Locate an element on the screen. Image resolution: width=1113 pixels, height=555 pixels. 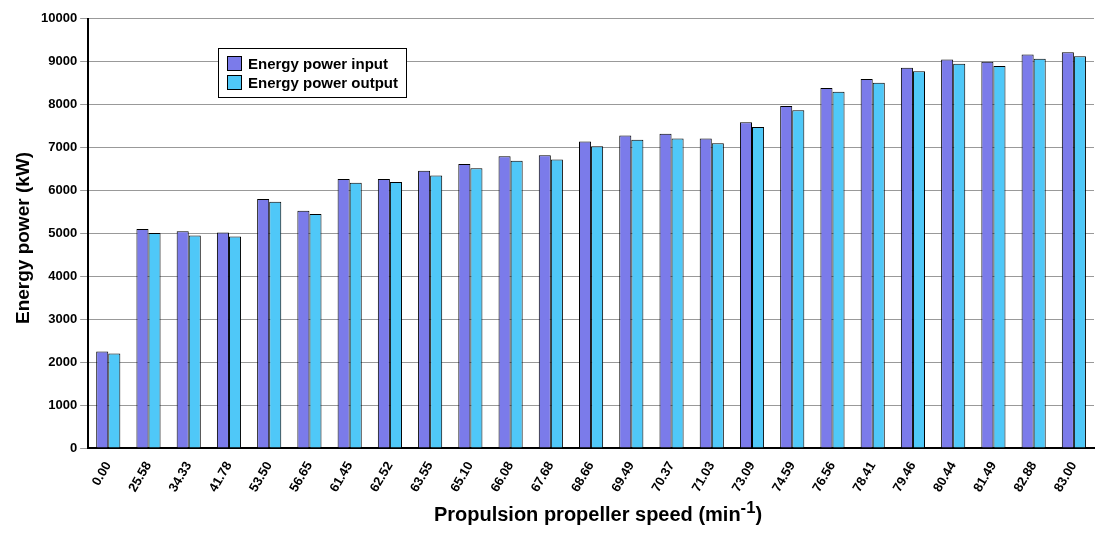
y-tick-label: 0 is located at coordinates (73, 447).